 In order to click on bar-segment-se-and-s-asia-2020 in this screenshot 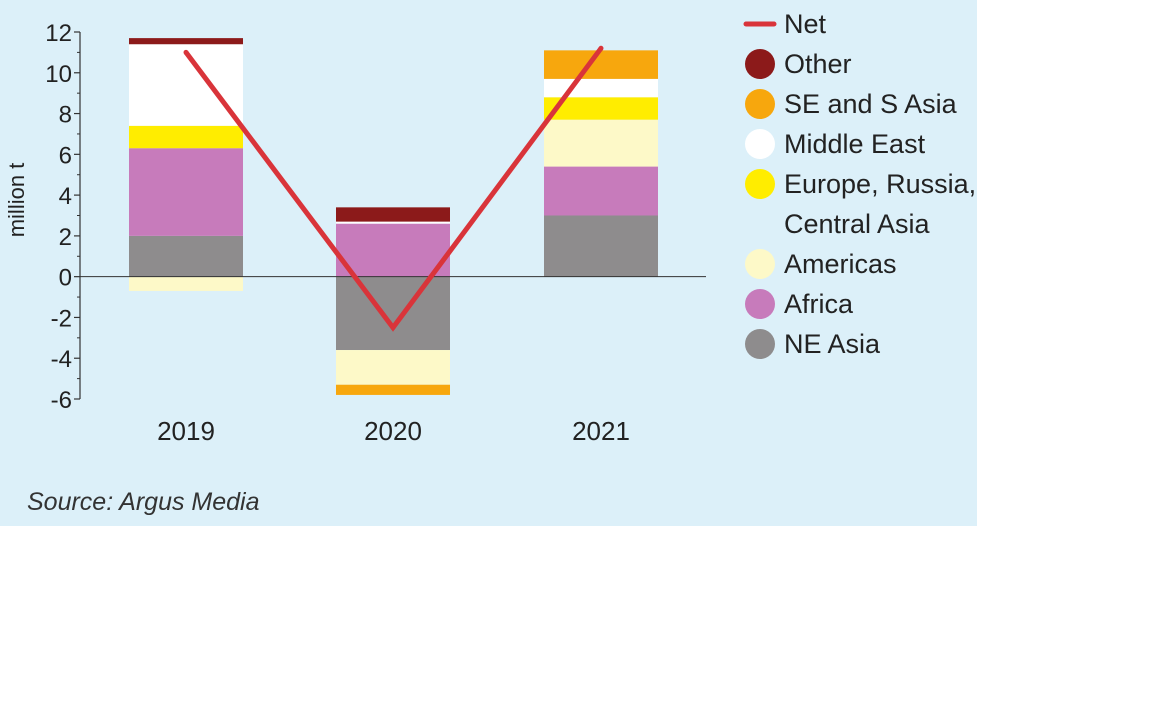, I will do `click(393, 389)`.